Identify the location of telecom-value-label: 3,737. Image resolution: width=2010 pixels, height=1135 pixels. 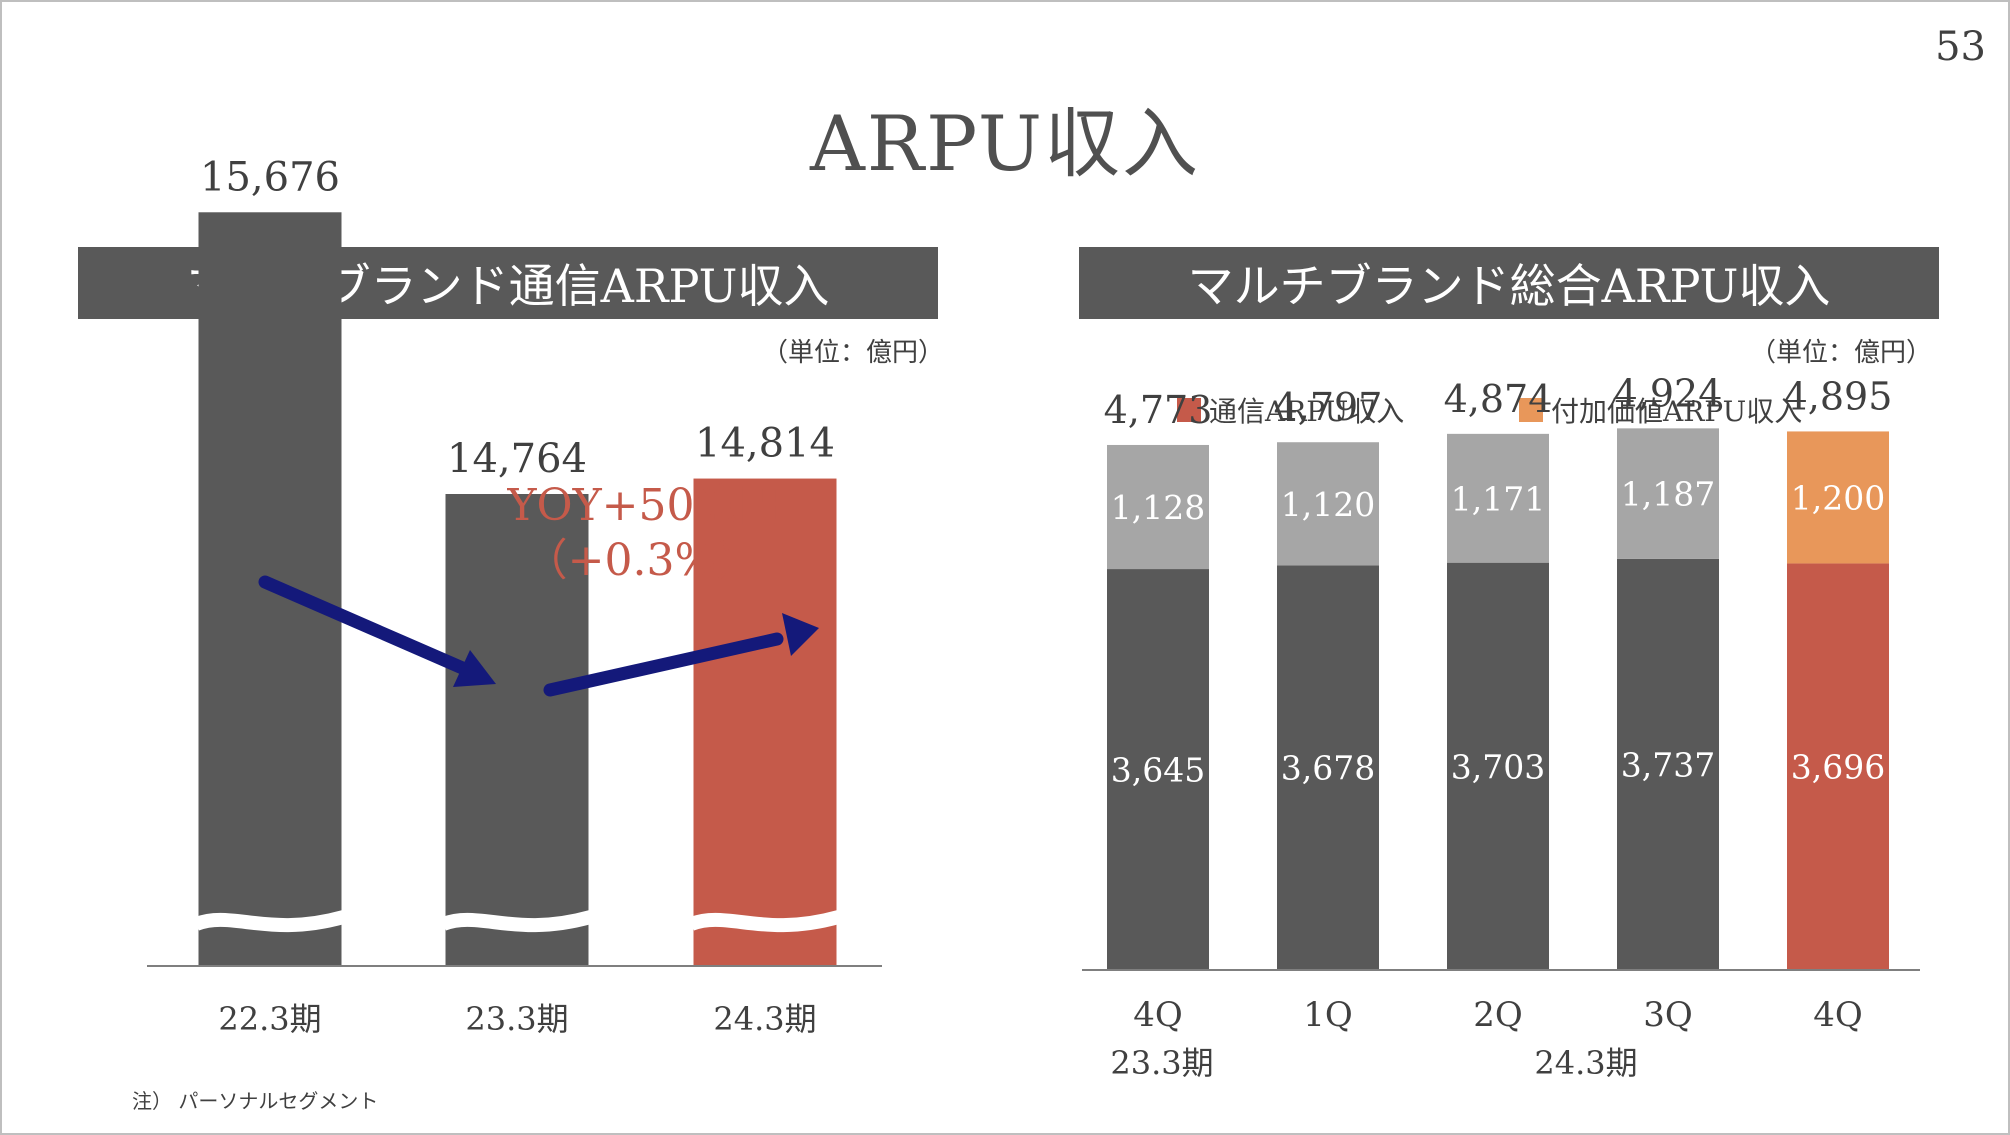
(1668, 764).